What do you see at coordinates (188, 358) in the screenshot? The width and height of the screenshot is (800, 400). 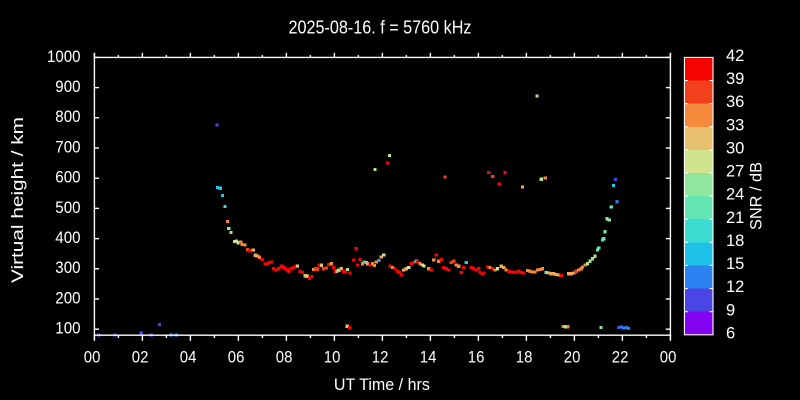 I see `svg-text: 04` at bounding box center [188, 358].